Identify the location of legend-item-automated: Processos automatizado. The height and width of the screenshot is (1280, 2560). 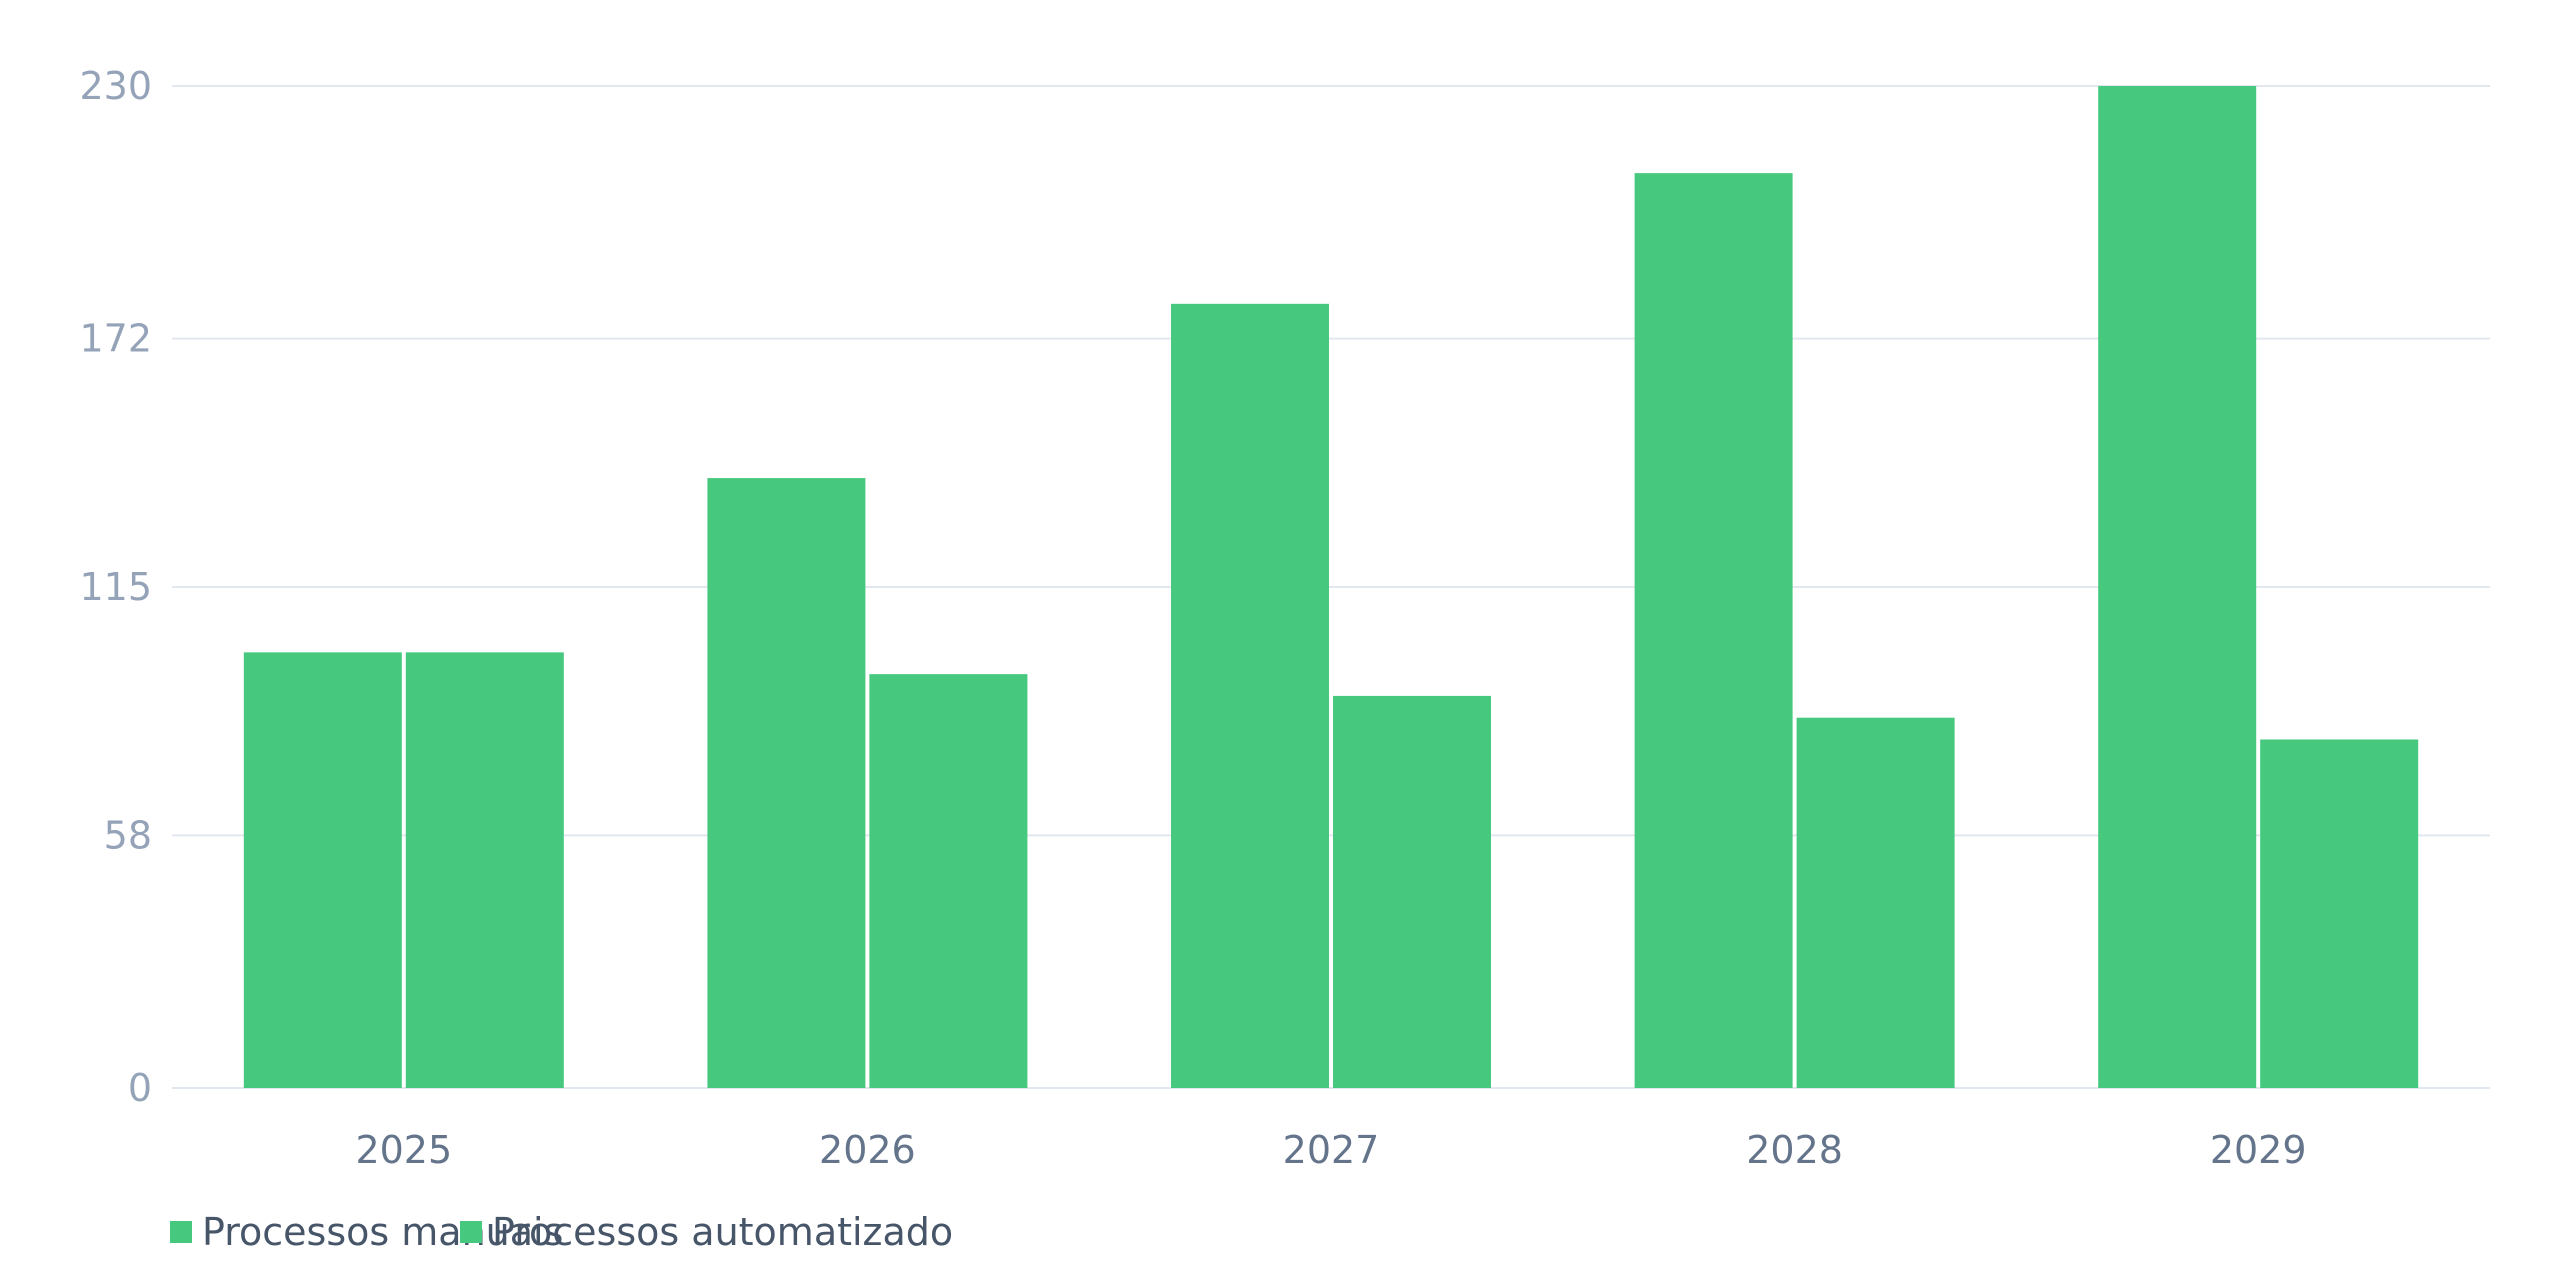
(706, 1232).